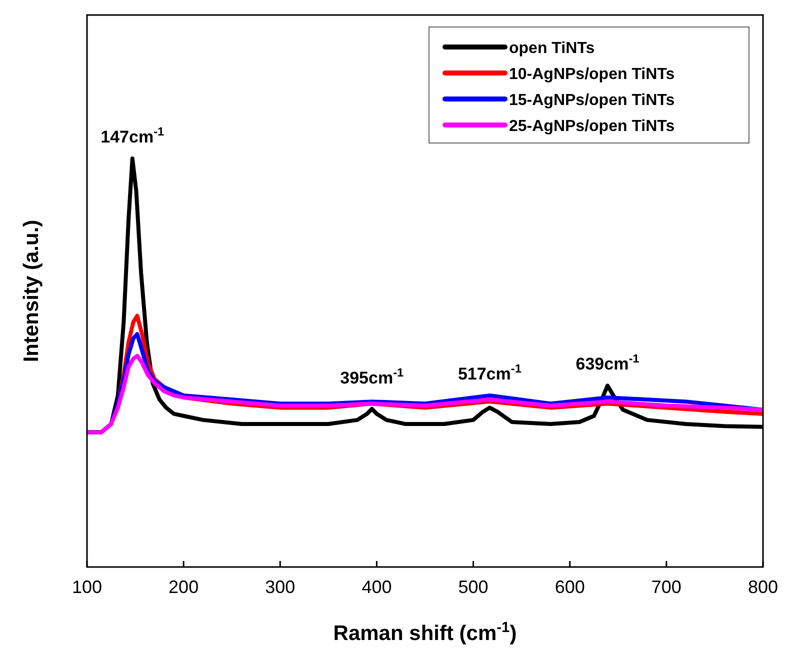 The height and width of the screenshot is (652, 785). I want to click on x-tick-label: 100, so click(87, 587).